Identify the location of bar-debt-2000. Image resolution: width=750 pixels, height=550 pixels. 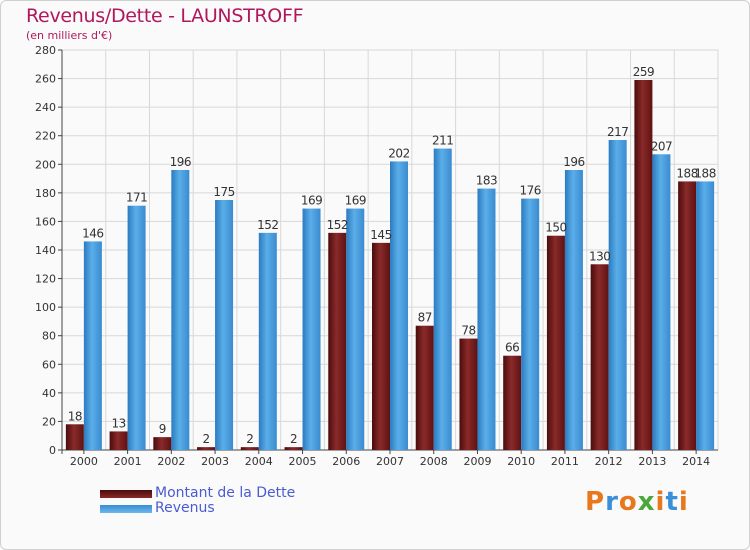
(74, 437).